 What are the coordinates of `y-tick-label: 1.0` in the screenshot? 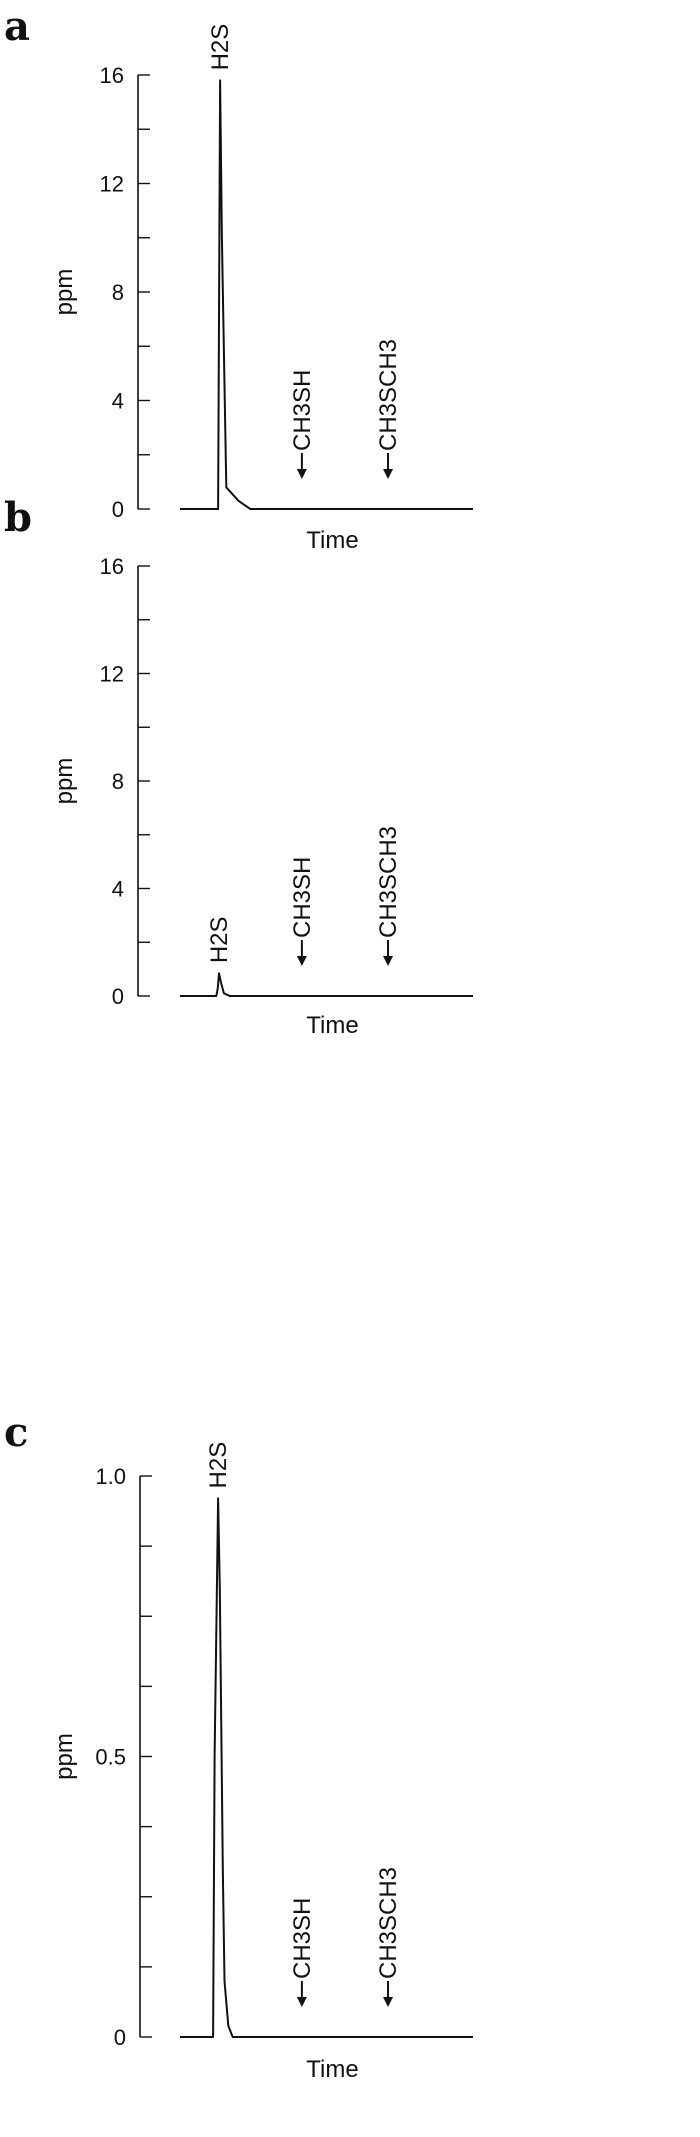 It's located at (110, 1476).